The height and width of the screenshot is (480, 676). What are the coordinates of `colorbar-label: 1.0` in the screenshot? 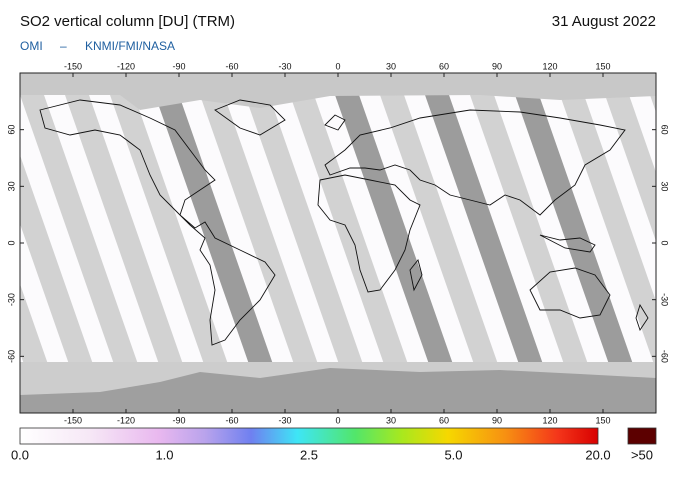 It's located at (164, 454).